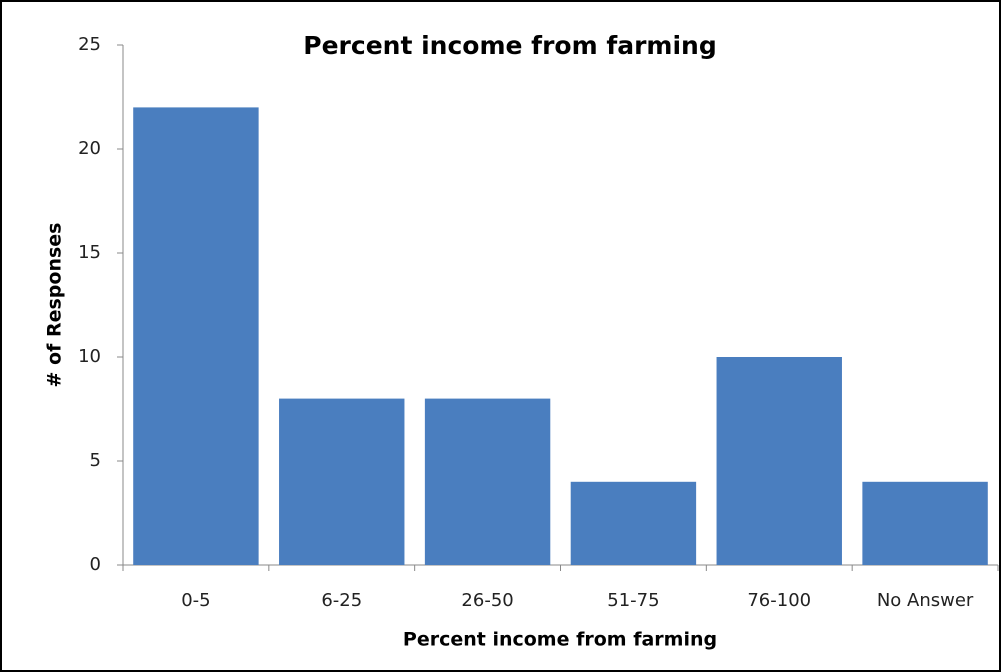 The height and width of the screenshot is (672, 1001). Describe the element at coordinates (779, 600) in the screenshot. I see `x-tick-label: 76-100` at that location.